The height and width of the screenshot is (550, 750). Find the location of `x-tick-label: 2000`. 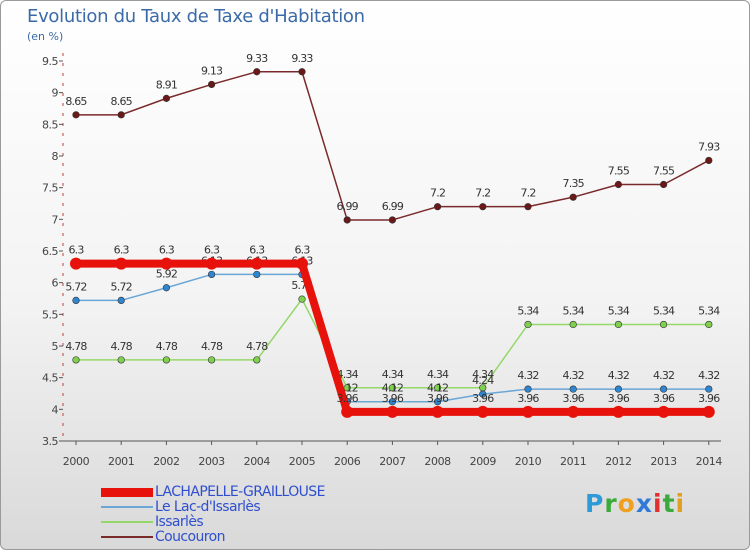

x-tick-label: 2000 is located at coordinates (76, 461).